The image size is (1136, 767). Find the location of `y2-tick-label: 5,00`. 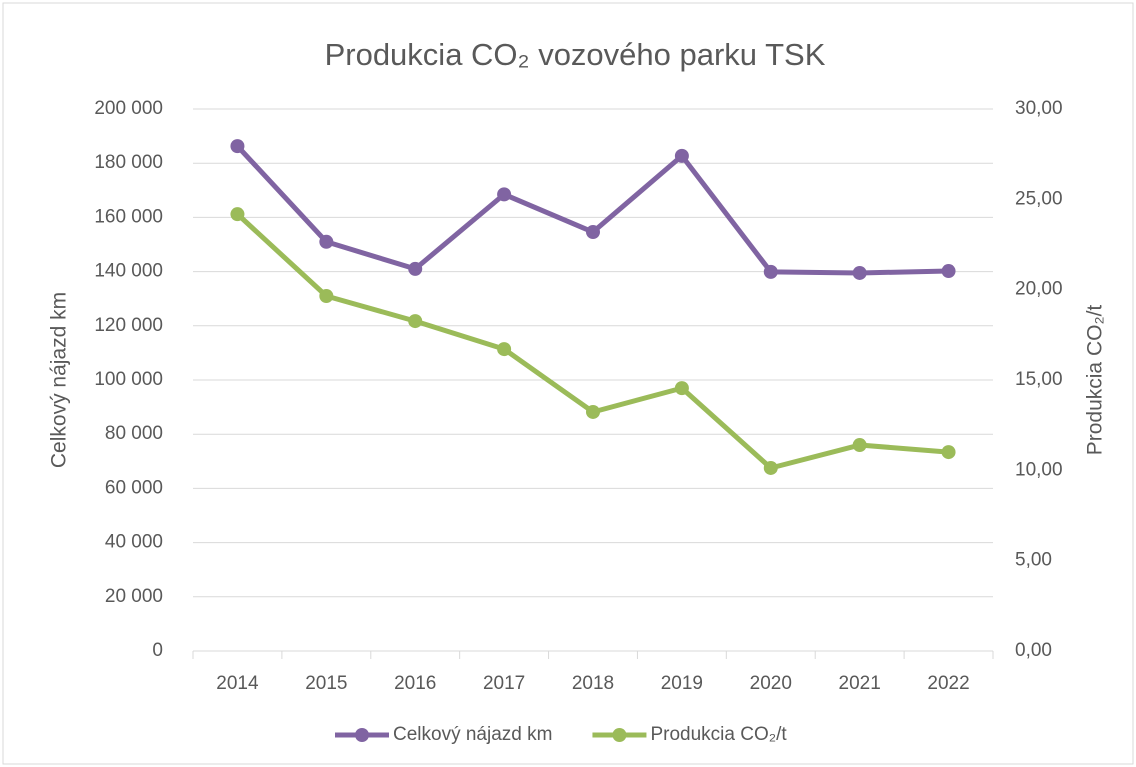

y2-tick-label: 5,00 is located at coordinates (1033, 560).